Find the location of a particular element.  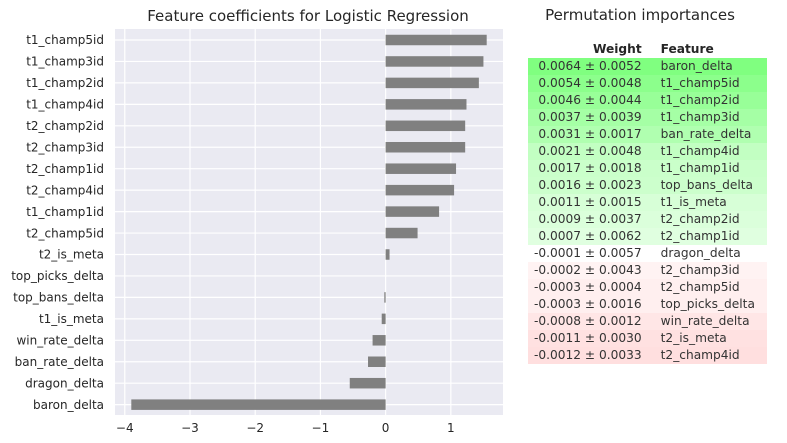

table-row: 0.0007 ± 0.0062 t2_champ1id is located at coordinates (647, 236).